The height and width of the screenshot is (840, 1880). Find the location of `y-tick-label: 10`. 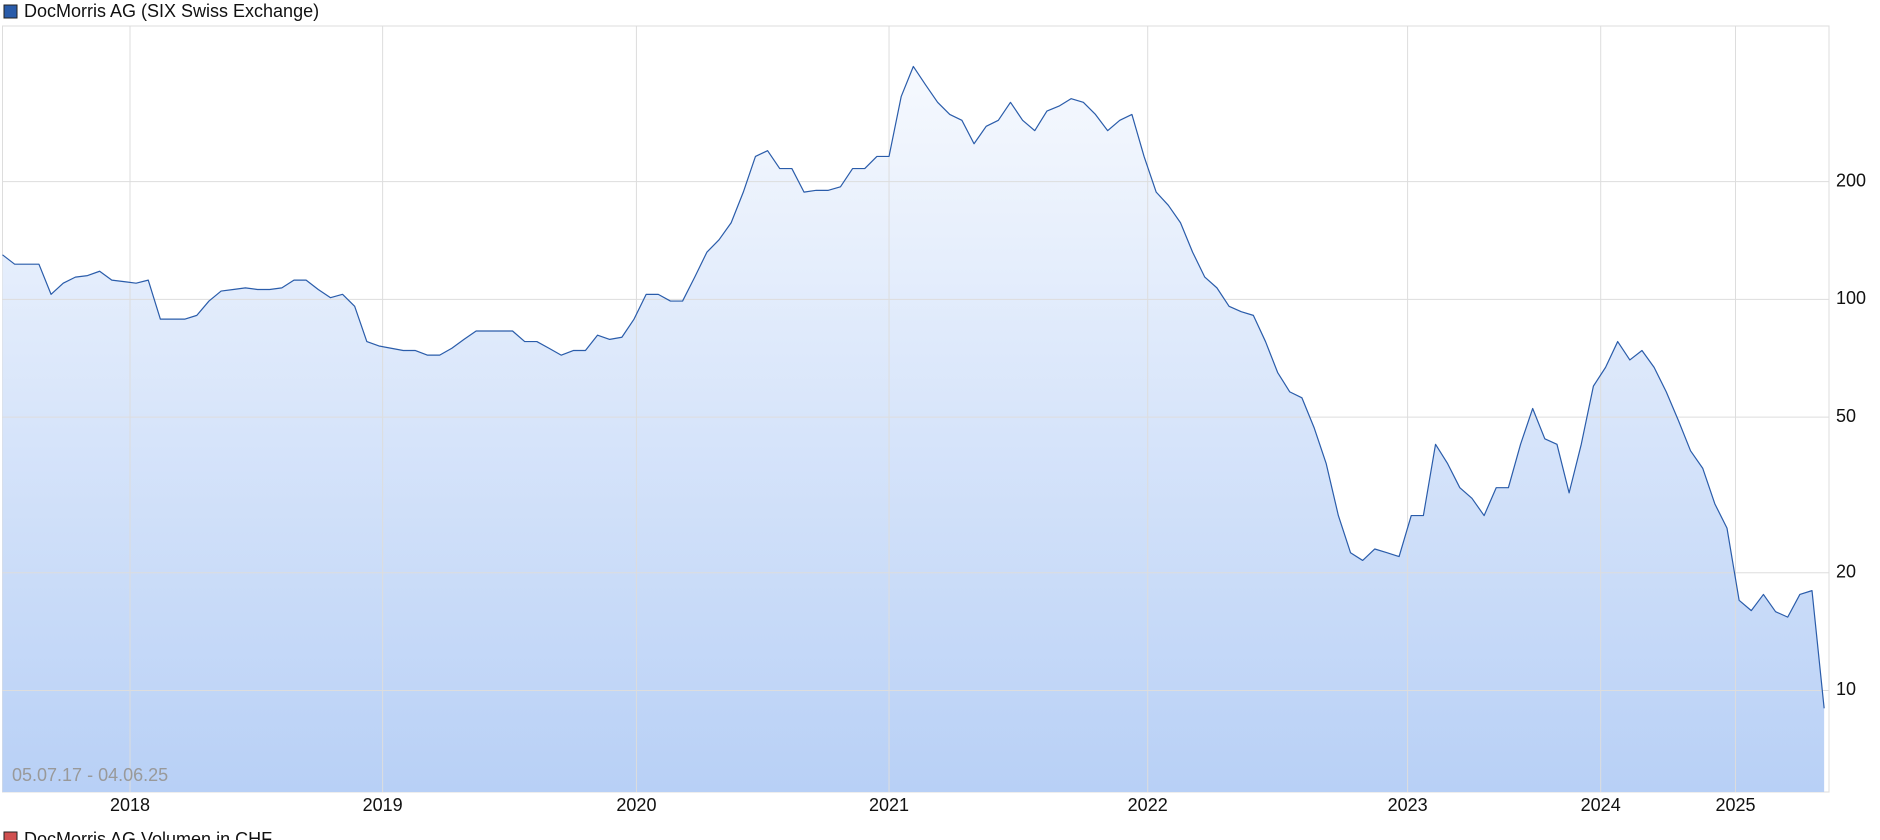

y-tick-label: 10 is located at coordinates (1846, 689).